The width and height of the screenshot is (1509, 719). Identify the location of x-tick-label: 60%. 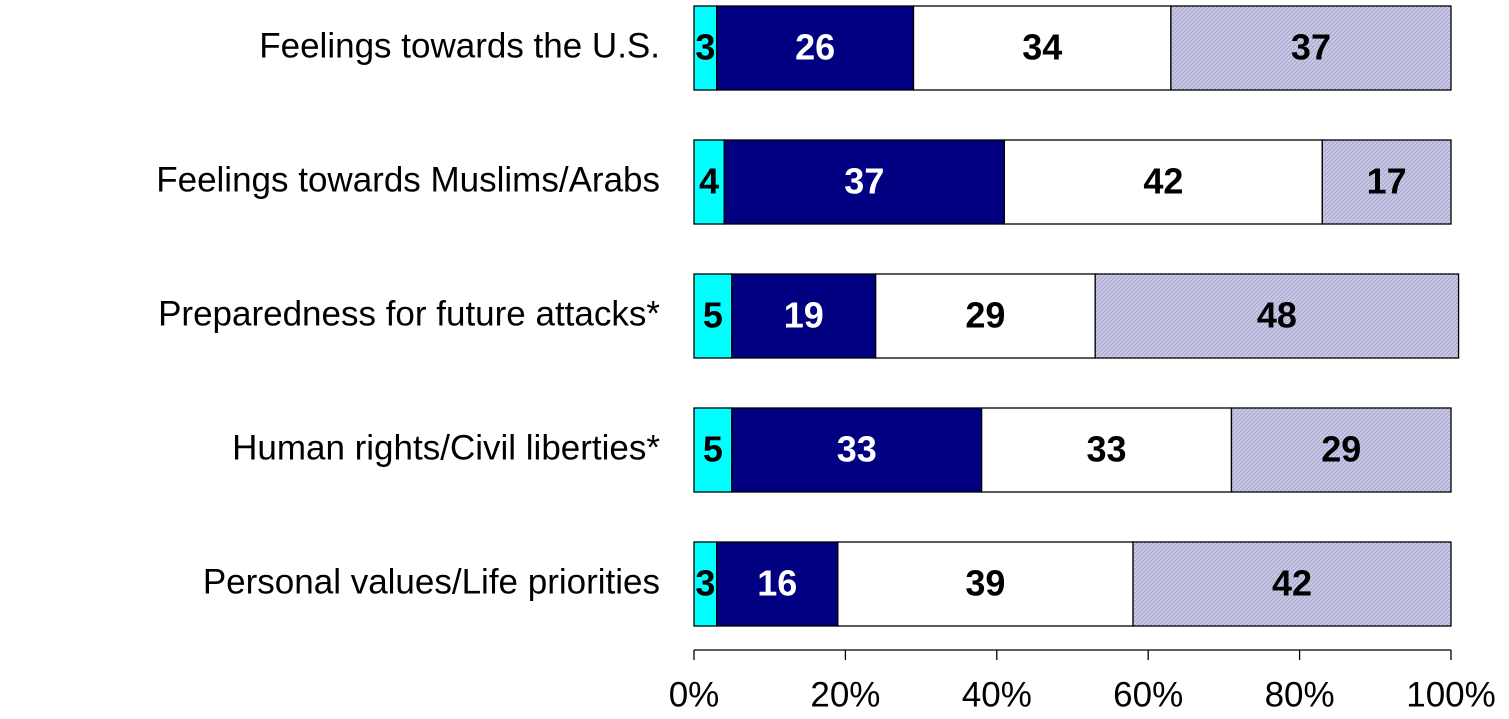
(1148, 694).